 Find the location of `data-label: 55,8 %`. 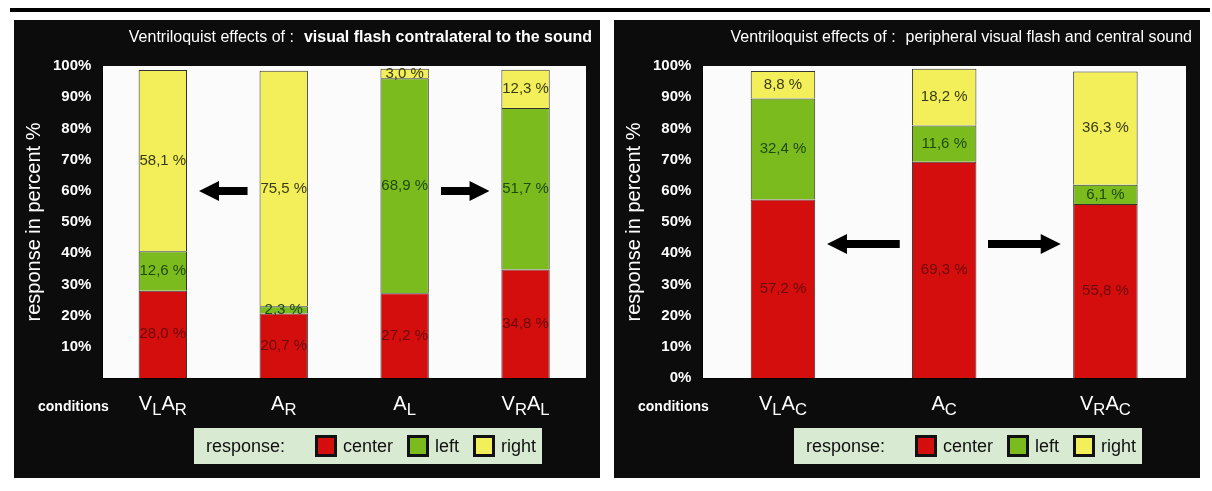

data-label: 55,8 % is located at coordinates (1105, 290).